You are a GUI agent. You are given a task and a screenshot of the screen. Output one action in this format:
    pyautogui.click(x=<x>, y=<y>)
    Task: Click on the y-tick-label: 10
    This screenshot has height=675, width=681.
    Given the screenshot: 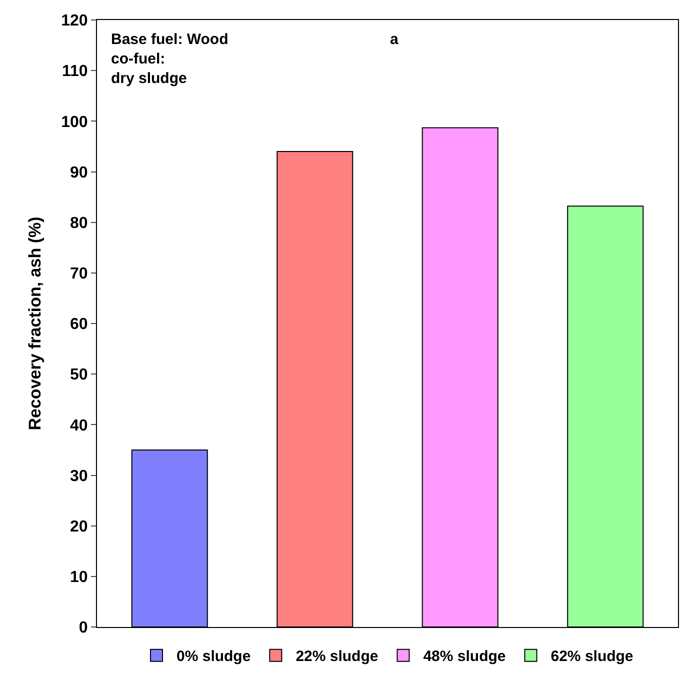 What is the action you would take?
    pyautogui.click(x=79, y=577)
    